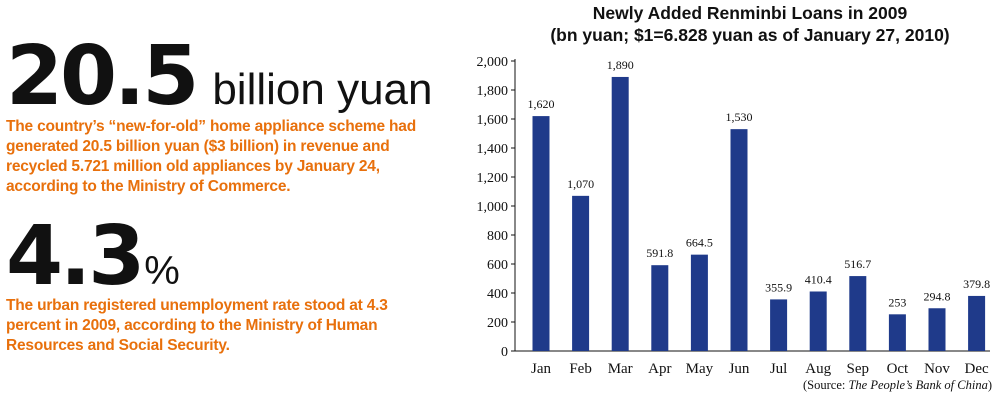  Describe the element at coordinates (818, 279) in the screenshot. I see `bar-value-label: 410.4` at that location.